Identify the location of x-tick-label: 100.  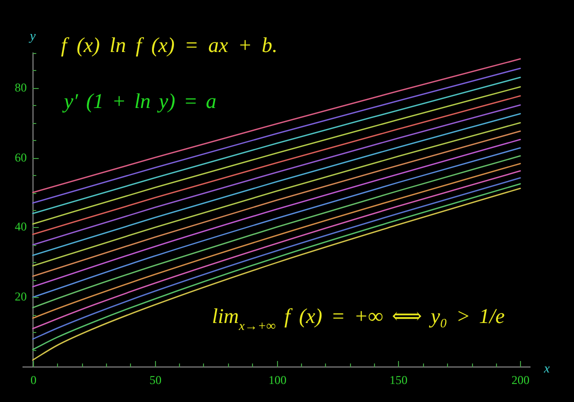
(277, 380).